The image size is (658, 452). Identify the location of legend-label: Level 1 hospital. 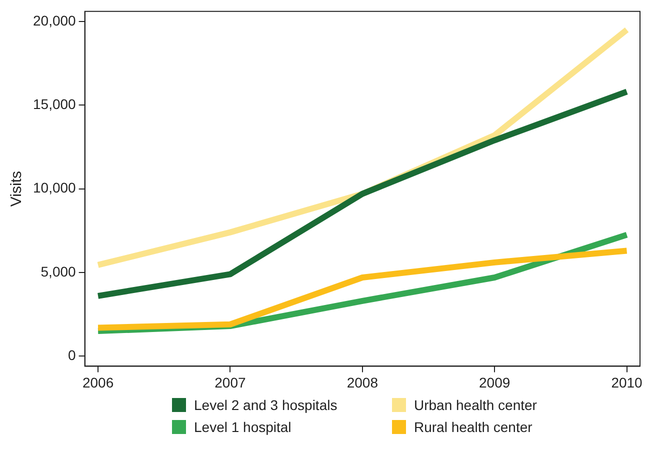
(243, 427).